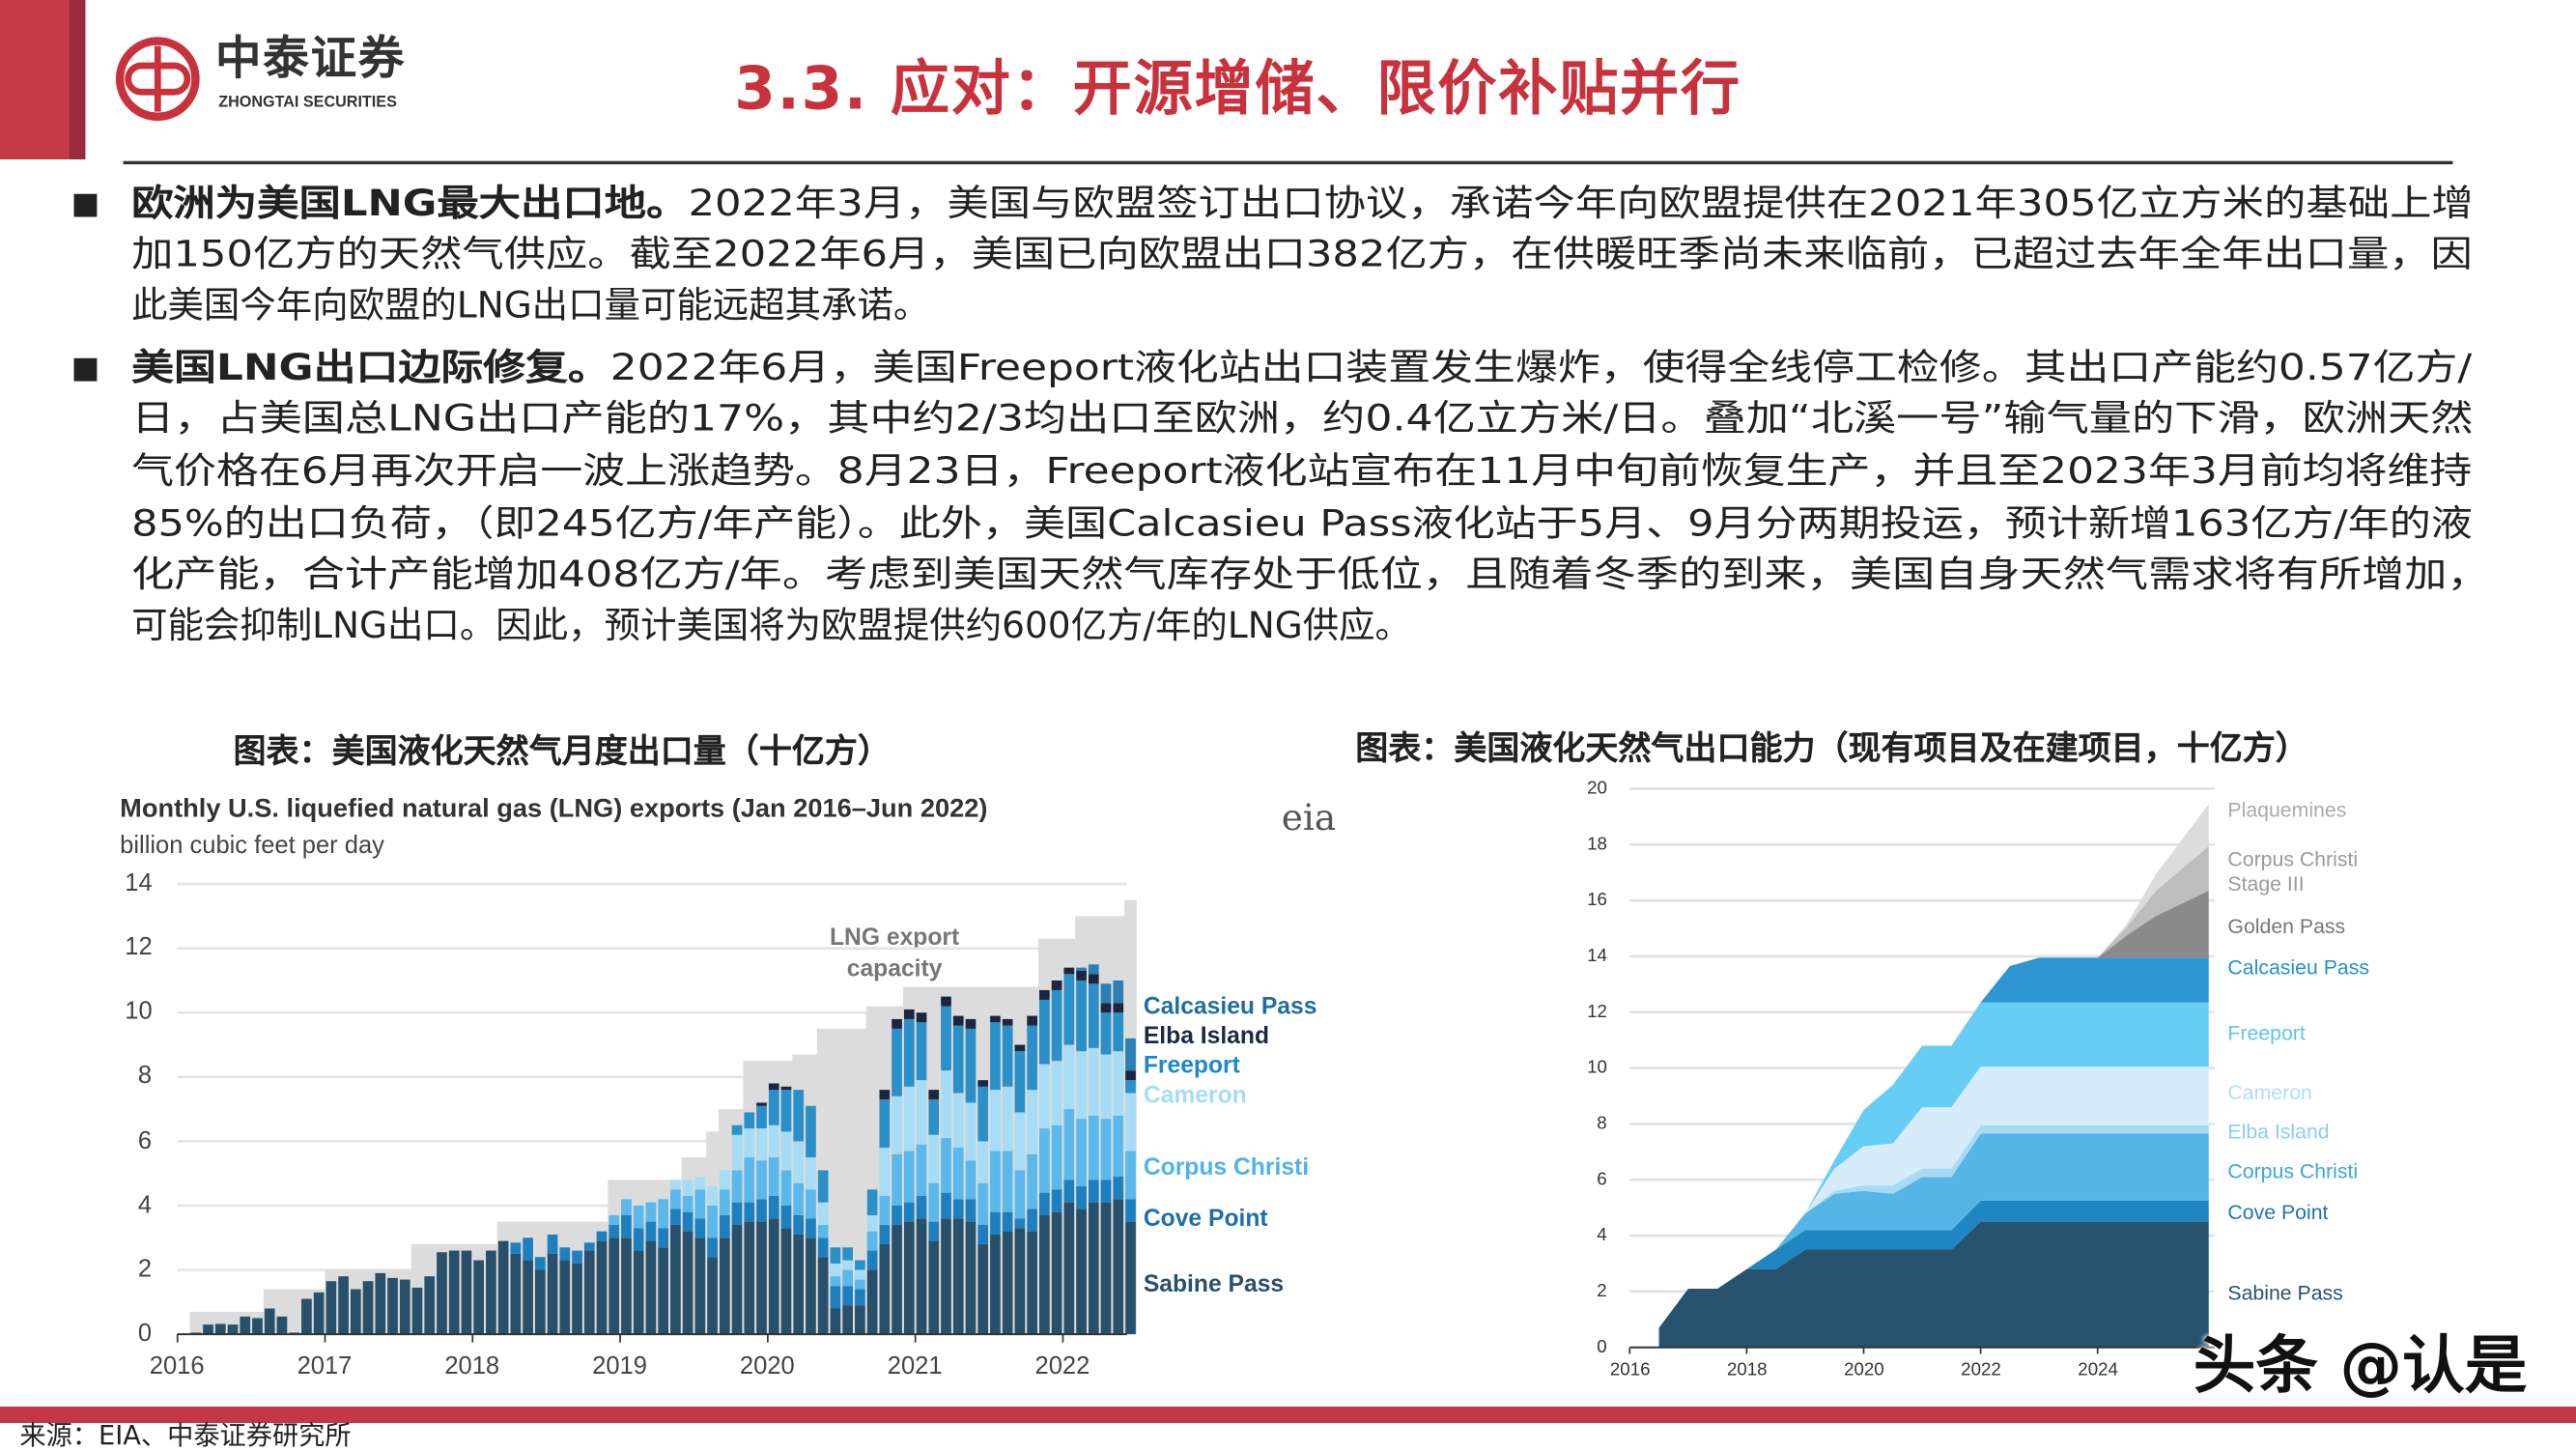  What do you see at coordinates (145, 1204) in the screenshot?
I see `y-tick-label: 4` at bounding box center [145, 1204].